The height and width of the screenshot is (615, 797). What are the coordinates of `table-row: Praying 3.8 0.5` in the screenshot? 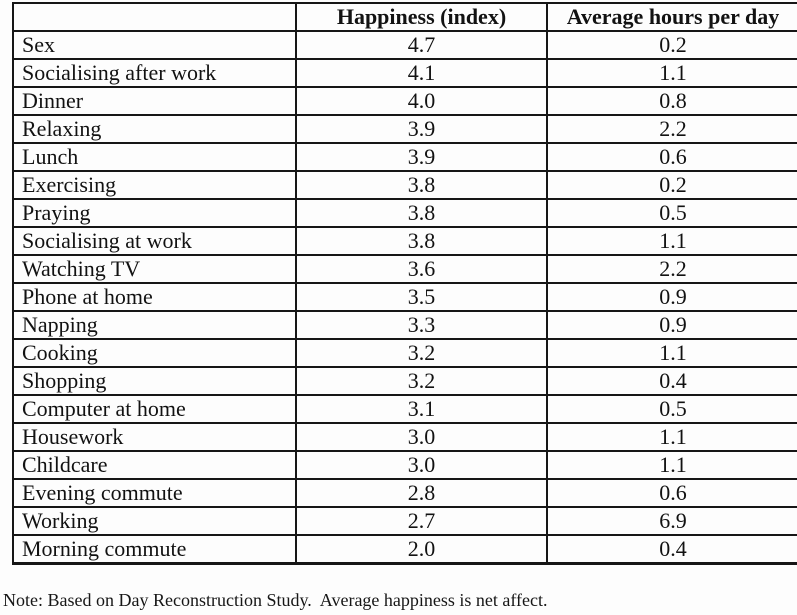 It's located at (404, 213).